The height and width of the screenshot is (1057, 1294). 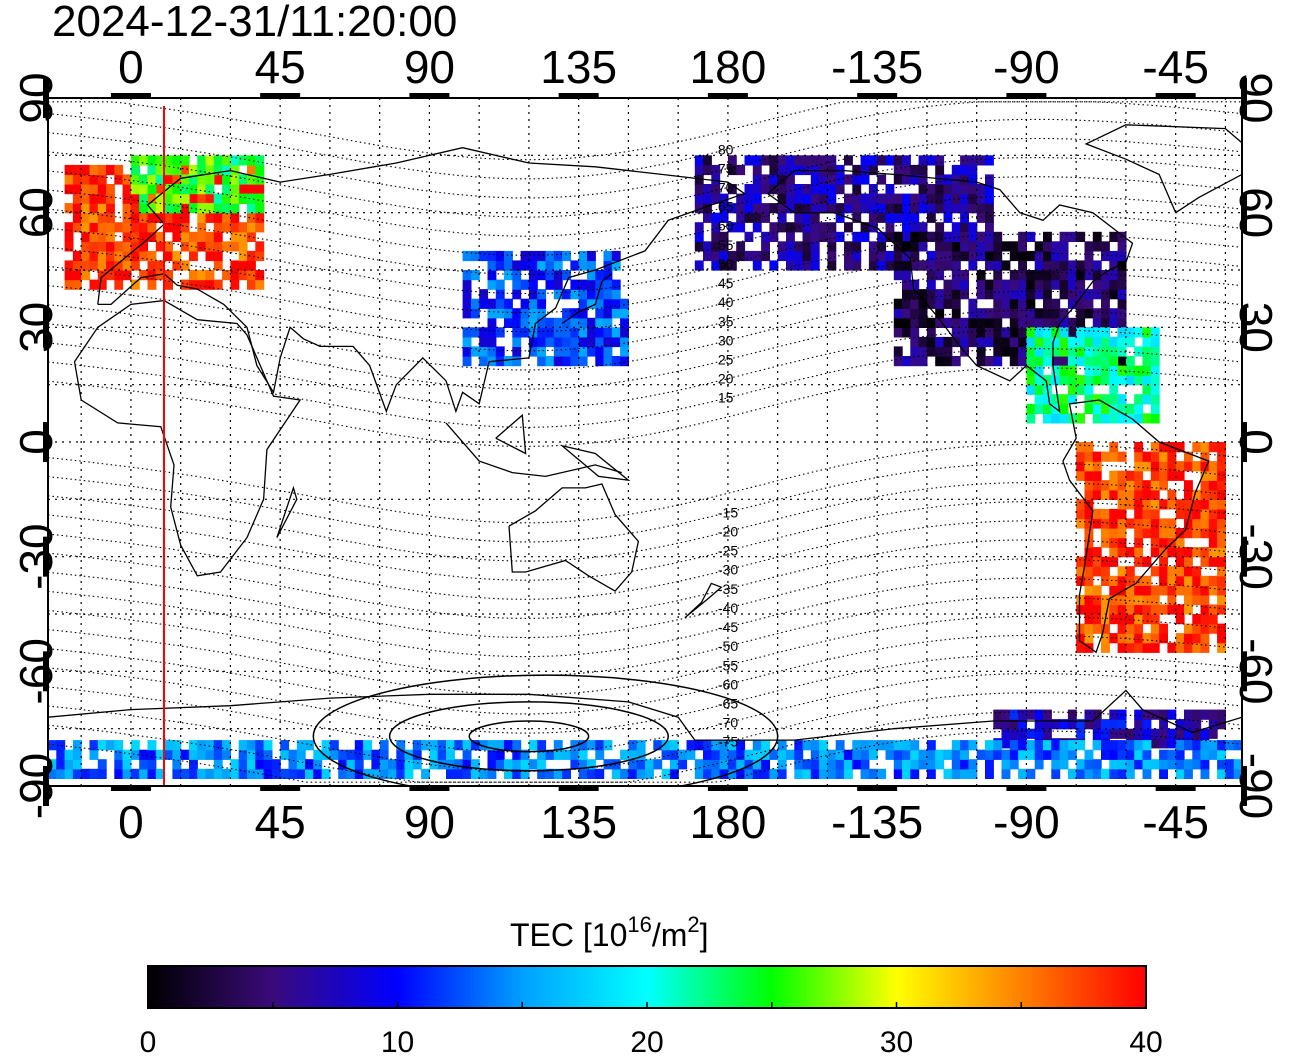 I want to click on magnetic-latitude-label: -70, so click(x=728, y=723).